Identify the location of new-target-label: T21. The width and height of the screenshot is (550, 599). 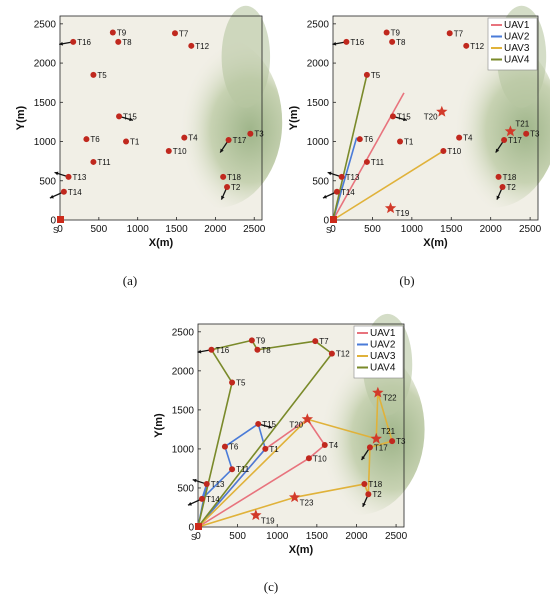
(388, 431).